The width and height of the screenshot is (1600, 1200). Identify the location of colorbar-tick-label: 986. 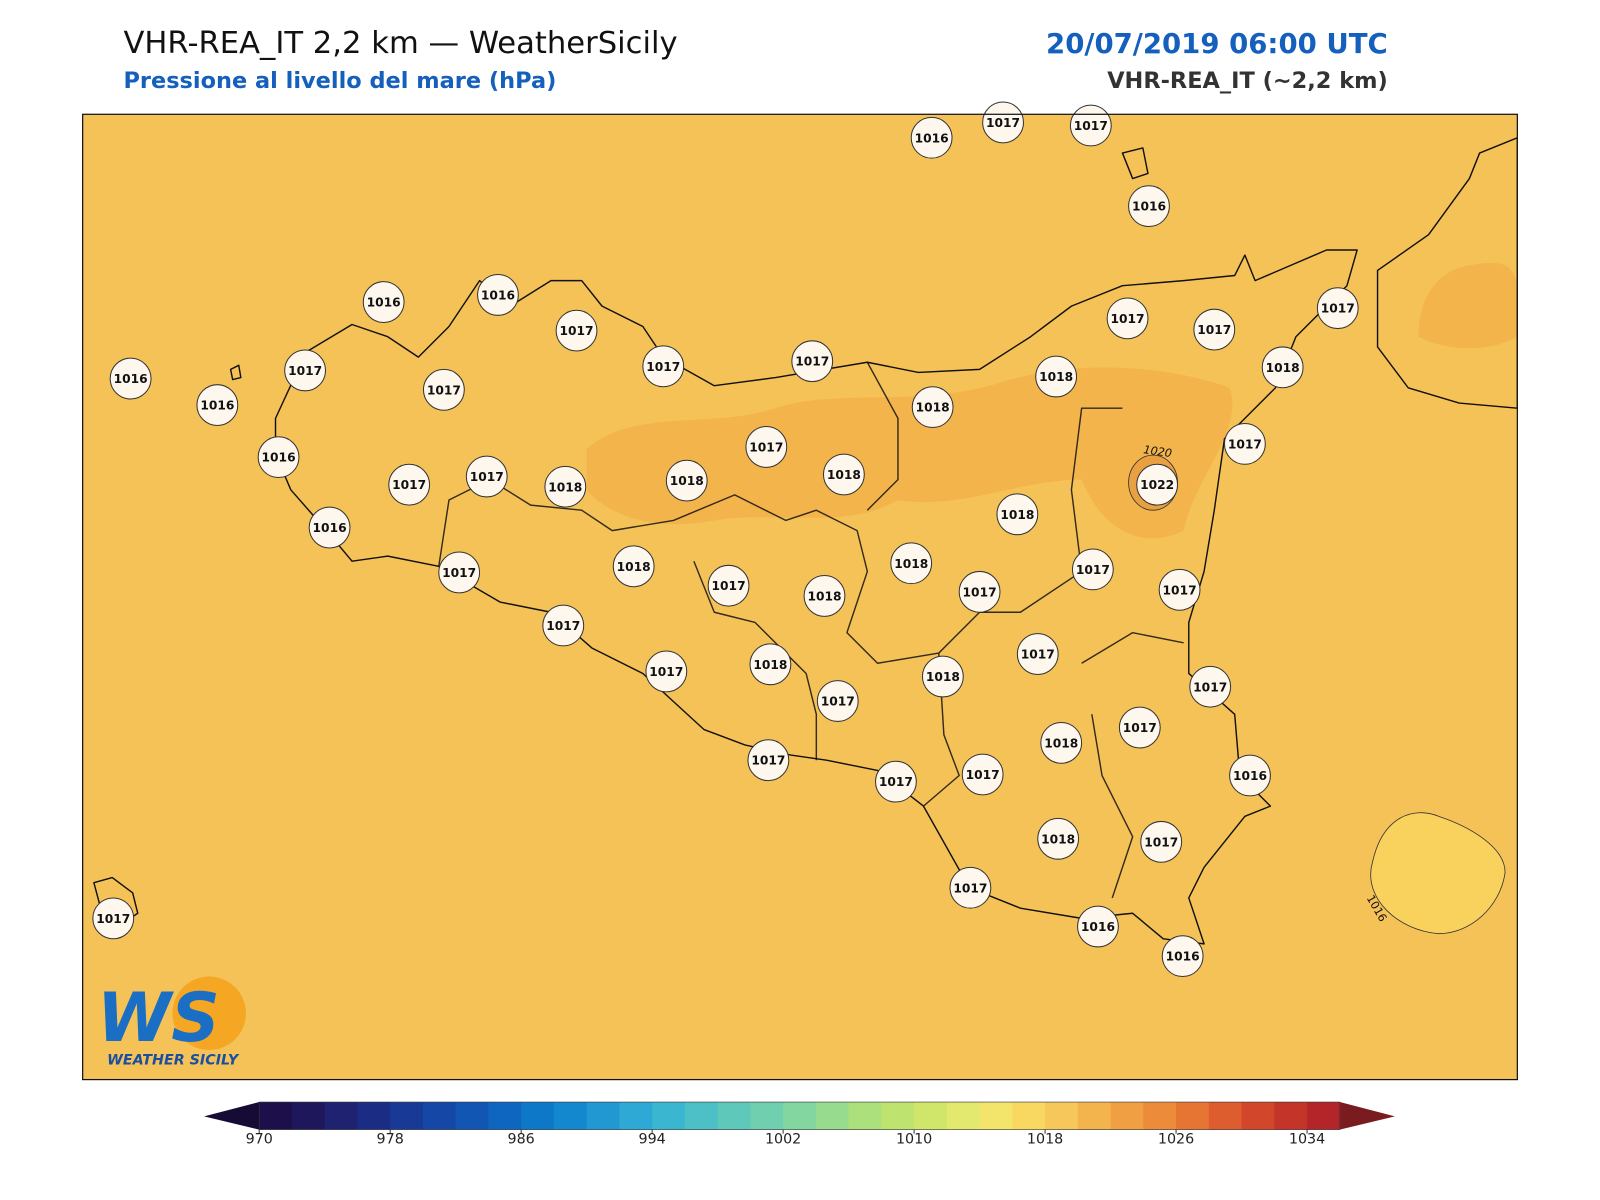
(521, 1139).